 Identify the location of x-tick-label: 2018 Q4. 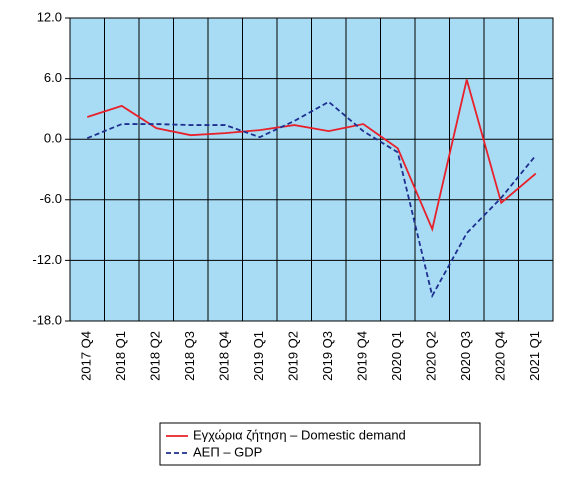
(224, 356).